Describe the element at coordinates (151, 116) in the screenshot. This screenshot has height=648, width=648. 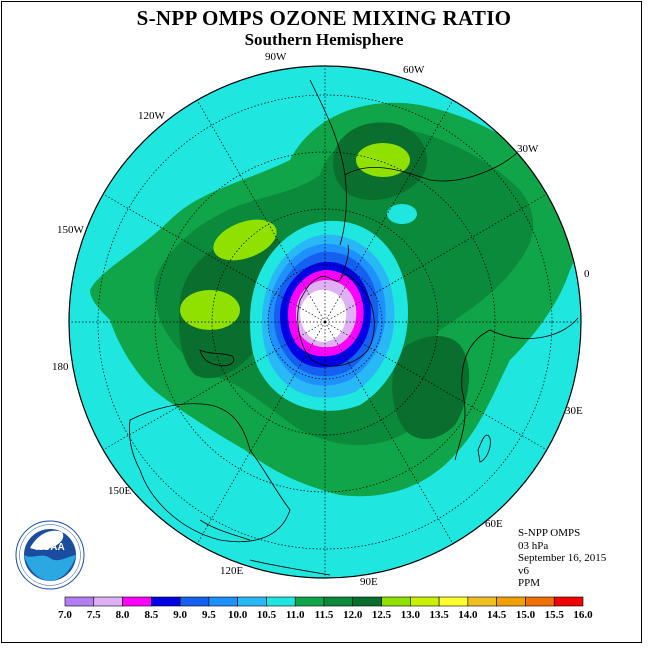
I see `lon-label-120w: 120W` at that location.